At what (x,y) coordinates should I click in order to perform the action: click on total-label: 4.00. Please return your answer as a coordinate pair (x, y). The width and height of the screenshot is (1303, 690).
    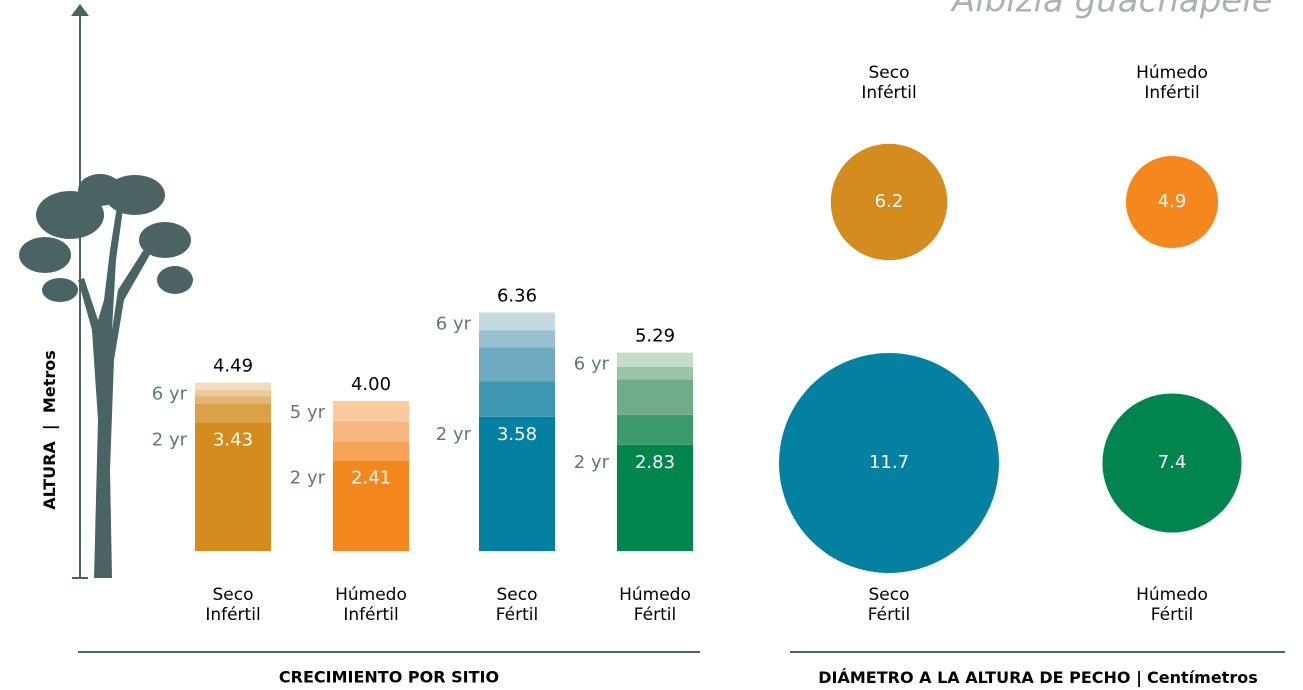
    Looking at the image, I should click on (371, 384).